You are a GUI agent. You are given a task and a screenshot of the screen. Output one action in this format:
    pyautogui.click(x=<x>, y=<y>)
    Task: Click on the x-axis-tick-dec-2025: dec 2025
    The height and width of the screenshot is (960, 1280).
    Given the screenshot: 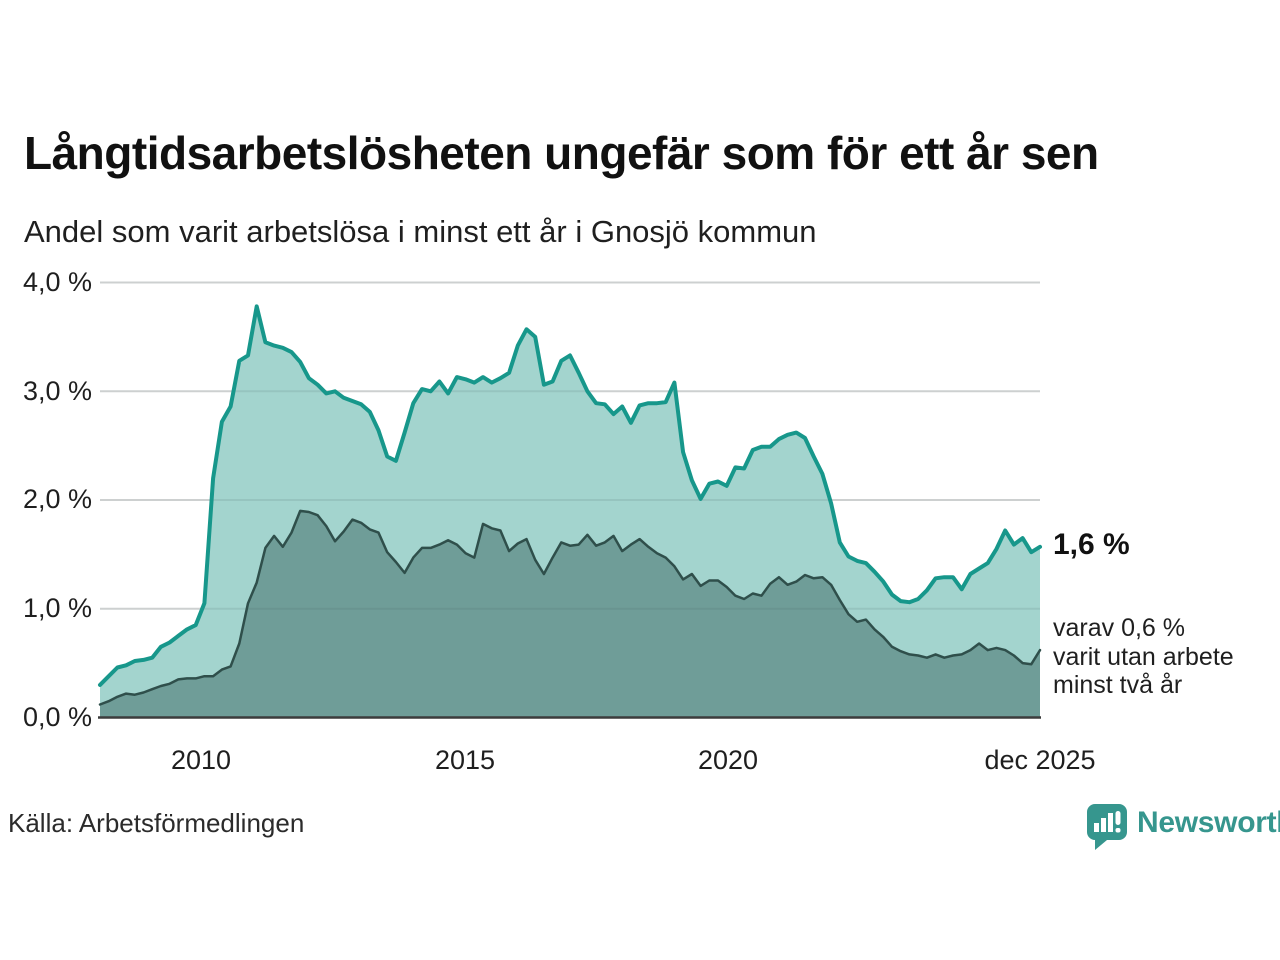 What is the action you would take?
    pyautogui.click(x=1040, y=760)
    